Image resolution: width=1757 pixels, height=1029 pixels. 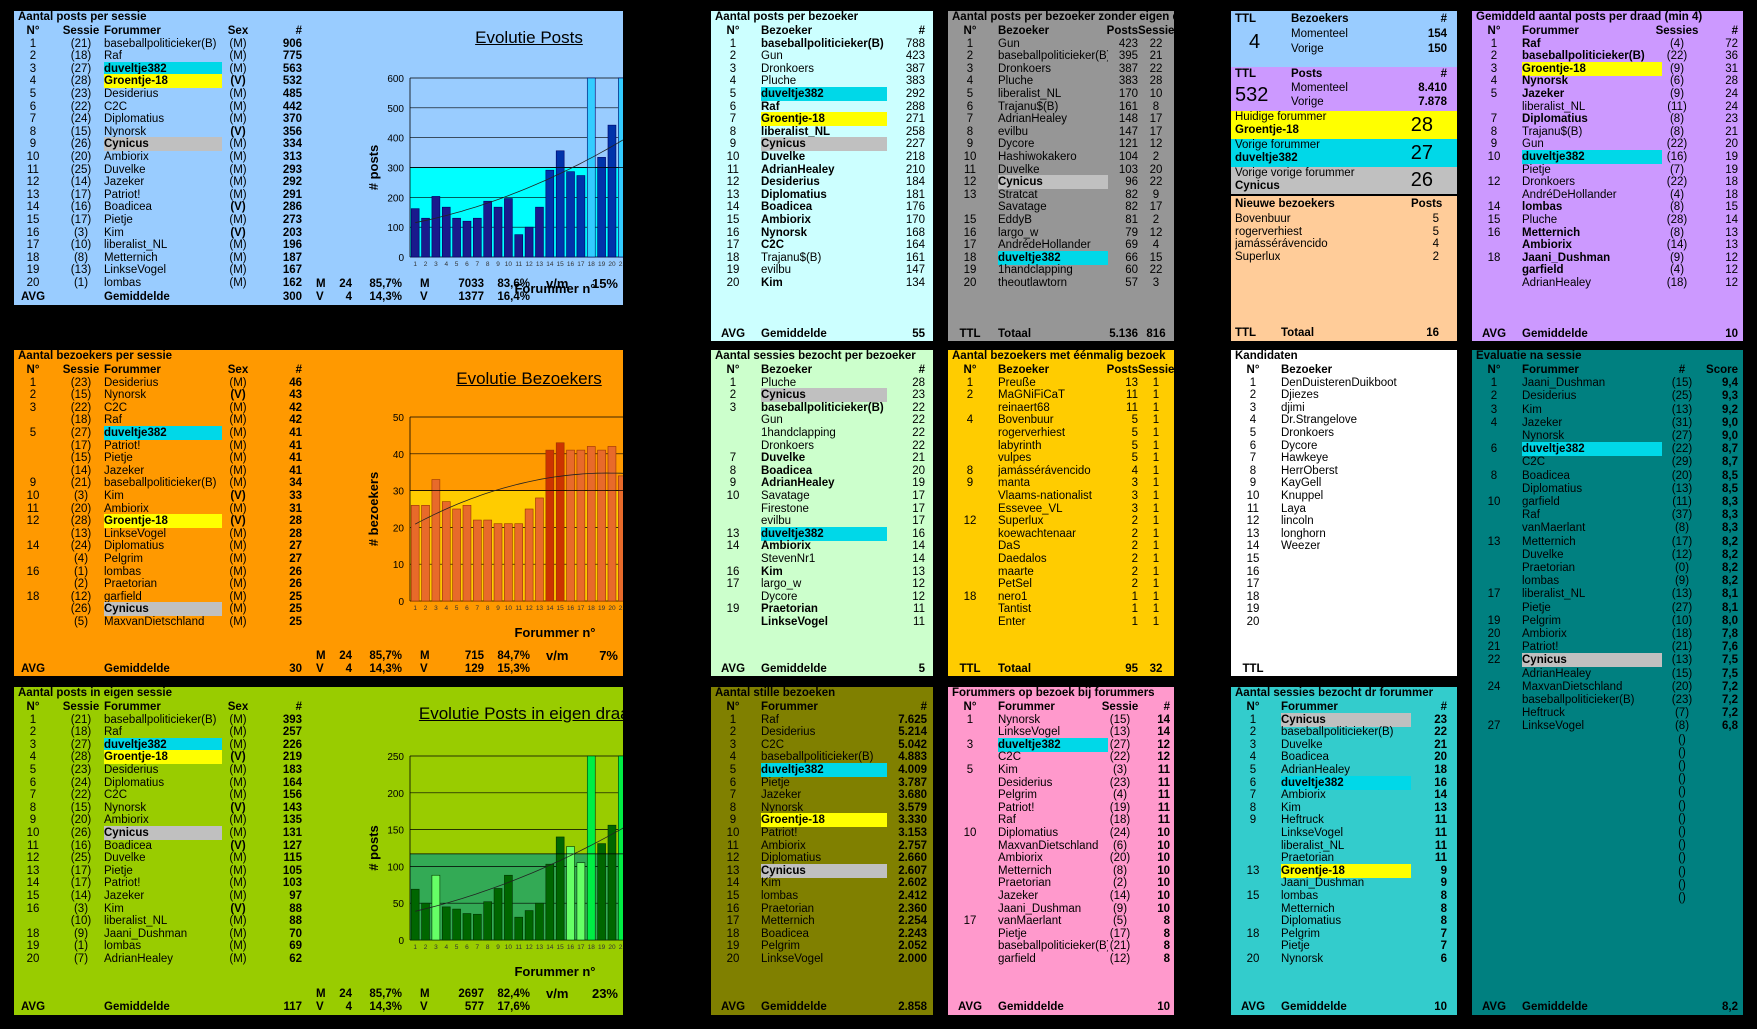 What do you see at coordinates (970, 220) in the screenshot?
I see `table-cell: 15` at bounding box center [970, 220].